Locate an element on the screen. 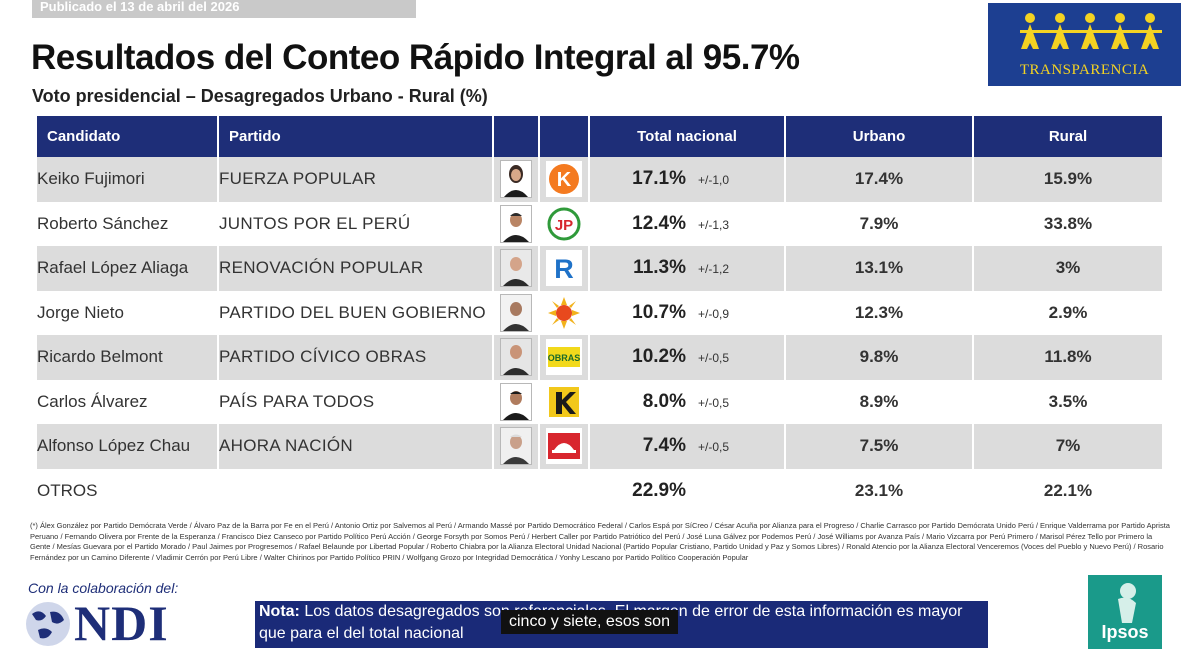 Image resolution: width=1183 pixels, height=652 pixels. table-row: OTROS 22.9% 23.1% 22.1% is located at coordinates (599, 490).